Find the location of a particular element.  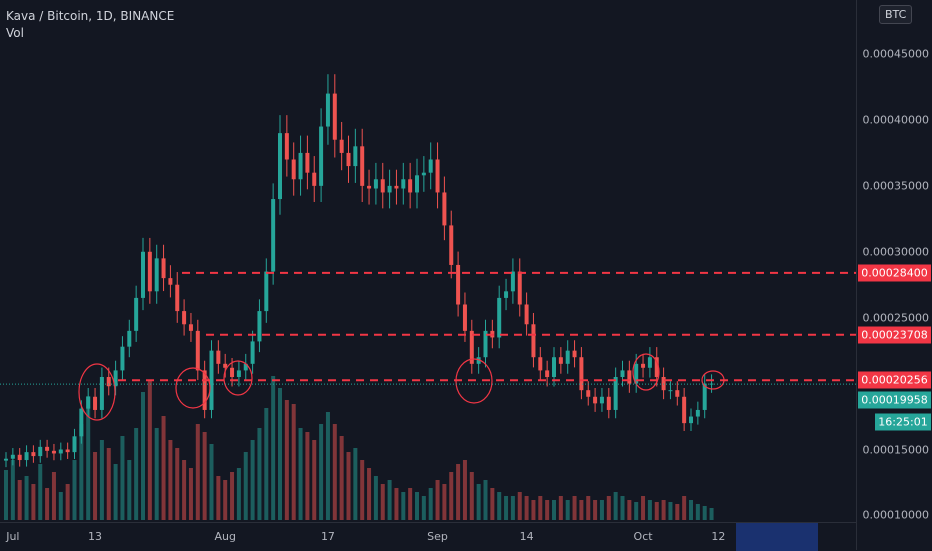

level-price-tag: 0.00020256 is located at coordinates (894, 380).